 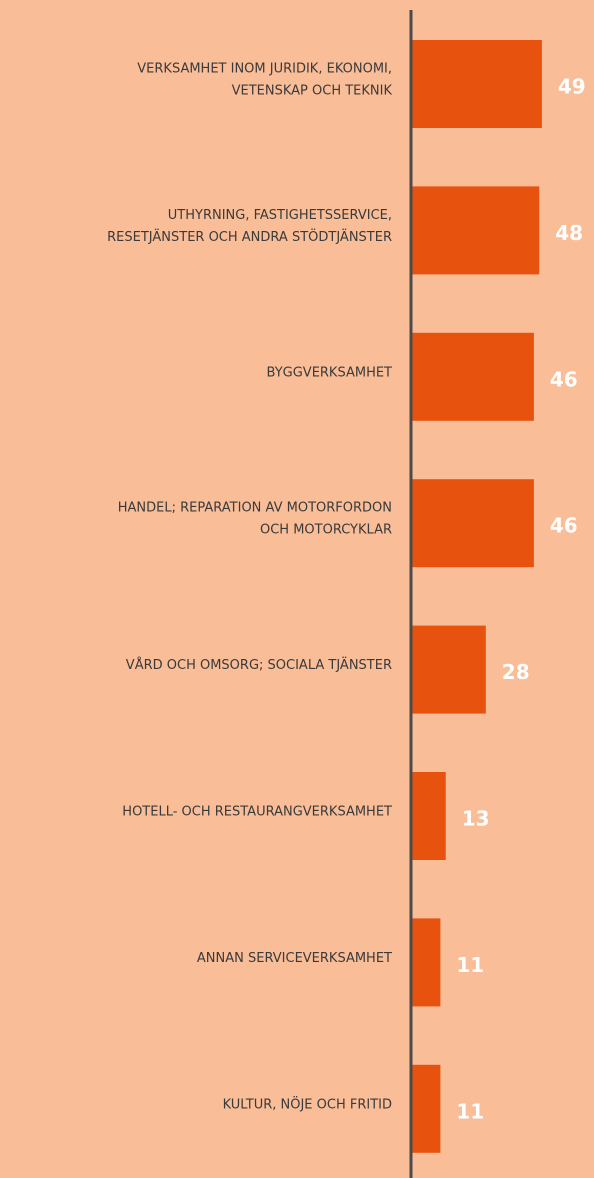 What do you see at coordinates (259, 665) in the screenshot?
I see `category-label: VÅRD OCH OMSORG; SOCIALA TJÄNSTER` at bounding box center [259, 665].